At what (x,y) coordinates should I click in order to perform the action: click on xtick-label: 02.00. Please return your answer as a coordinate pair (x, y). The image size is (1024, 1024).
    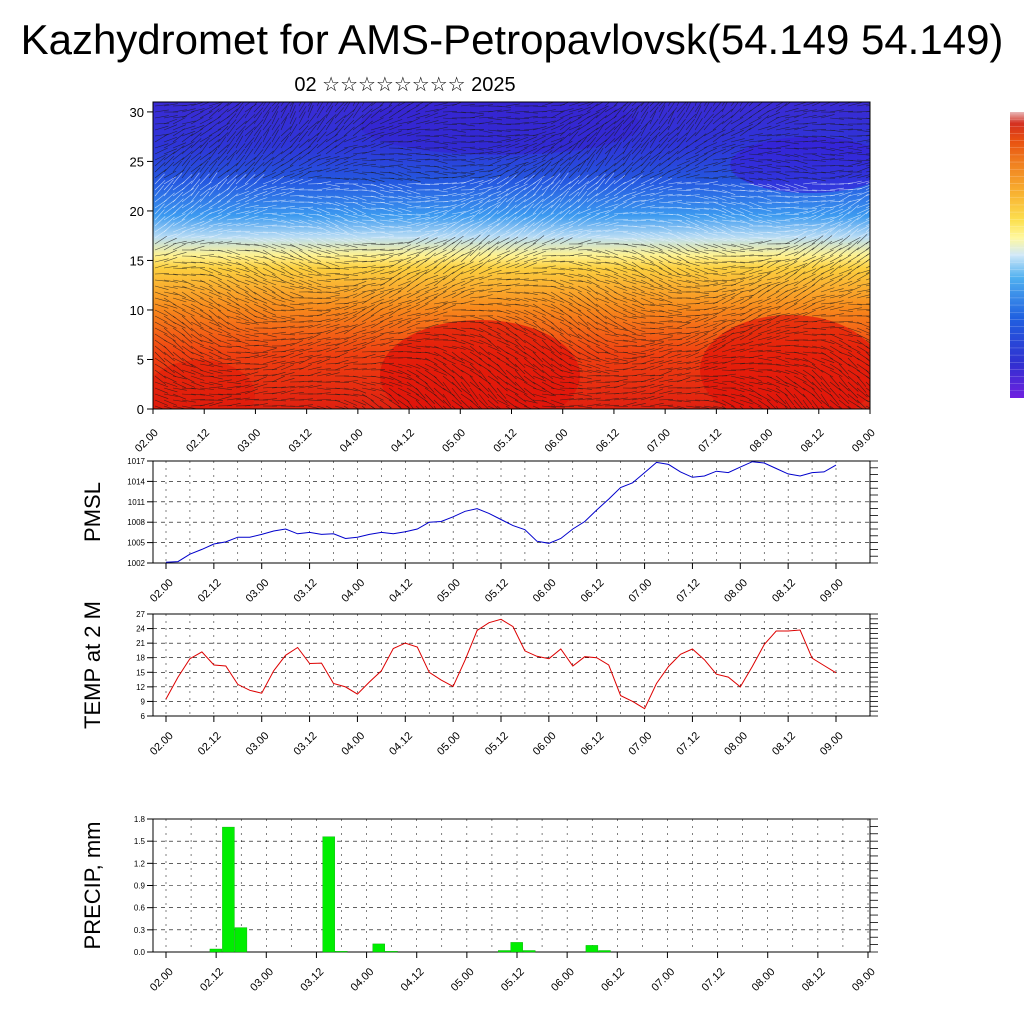
    Looking at the image, I should click on (162, 744).